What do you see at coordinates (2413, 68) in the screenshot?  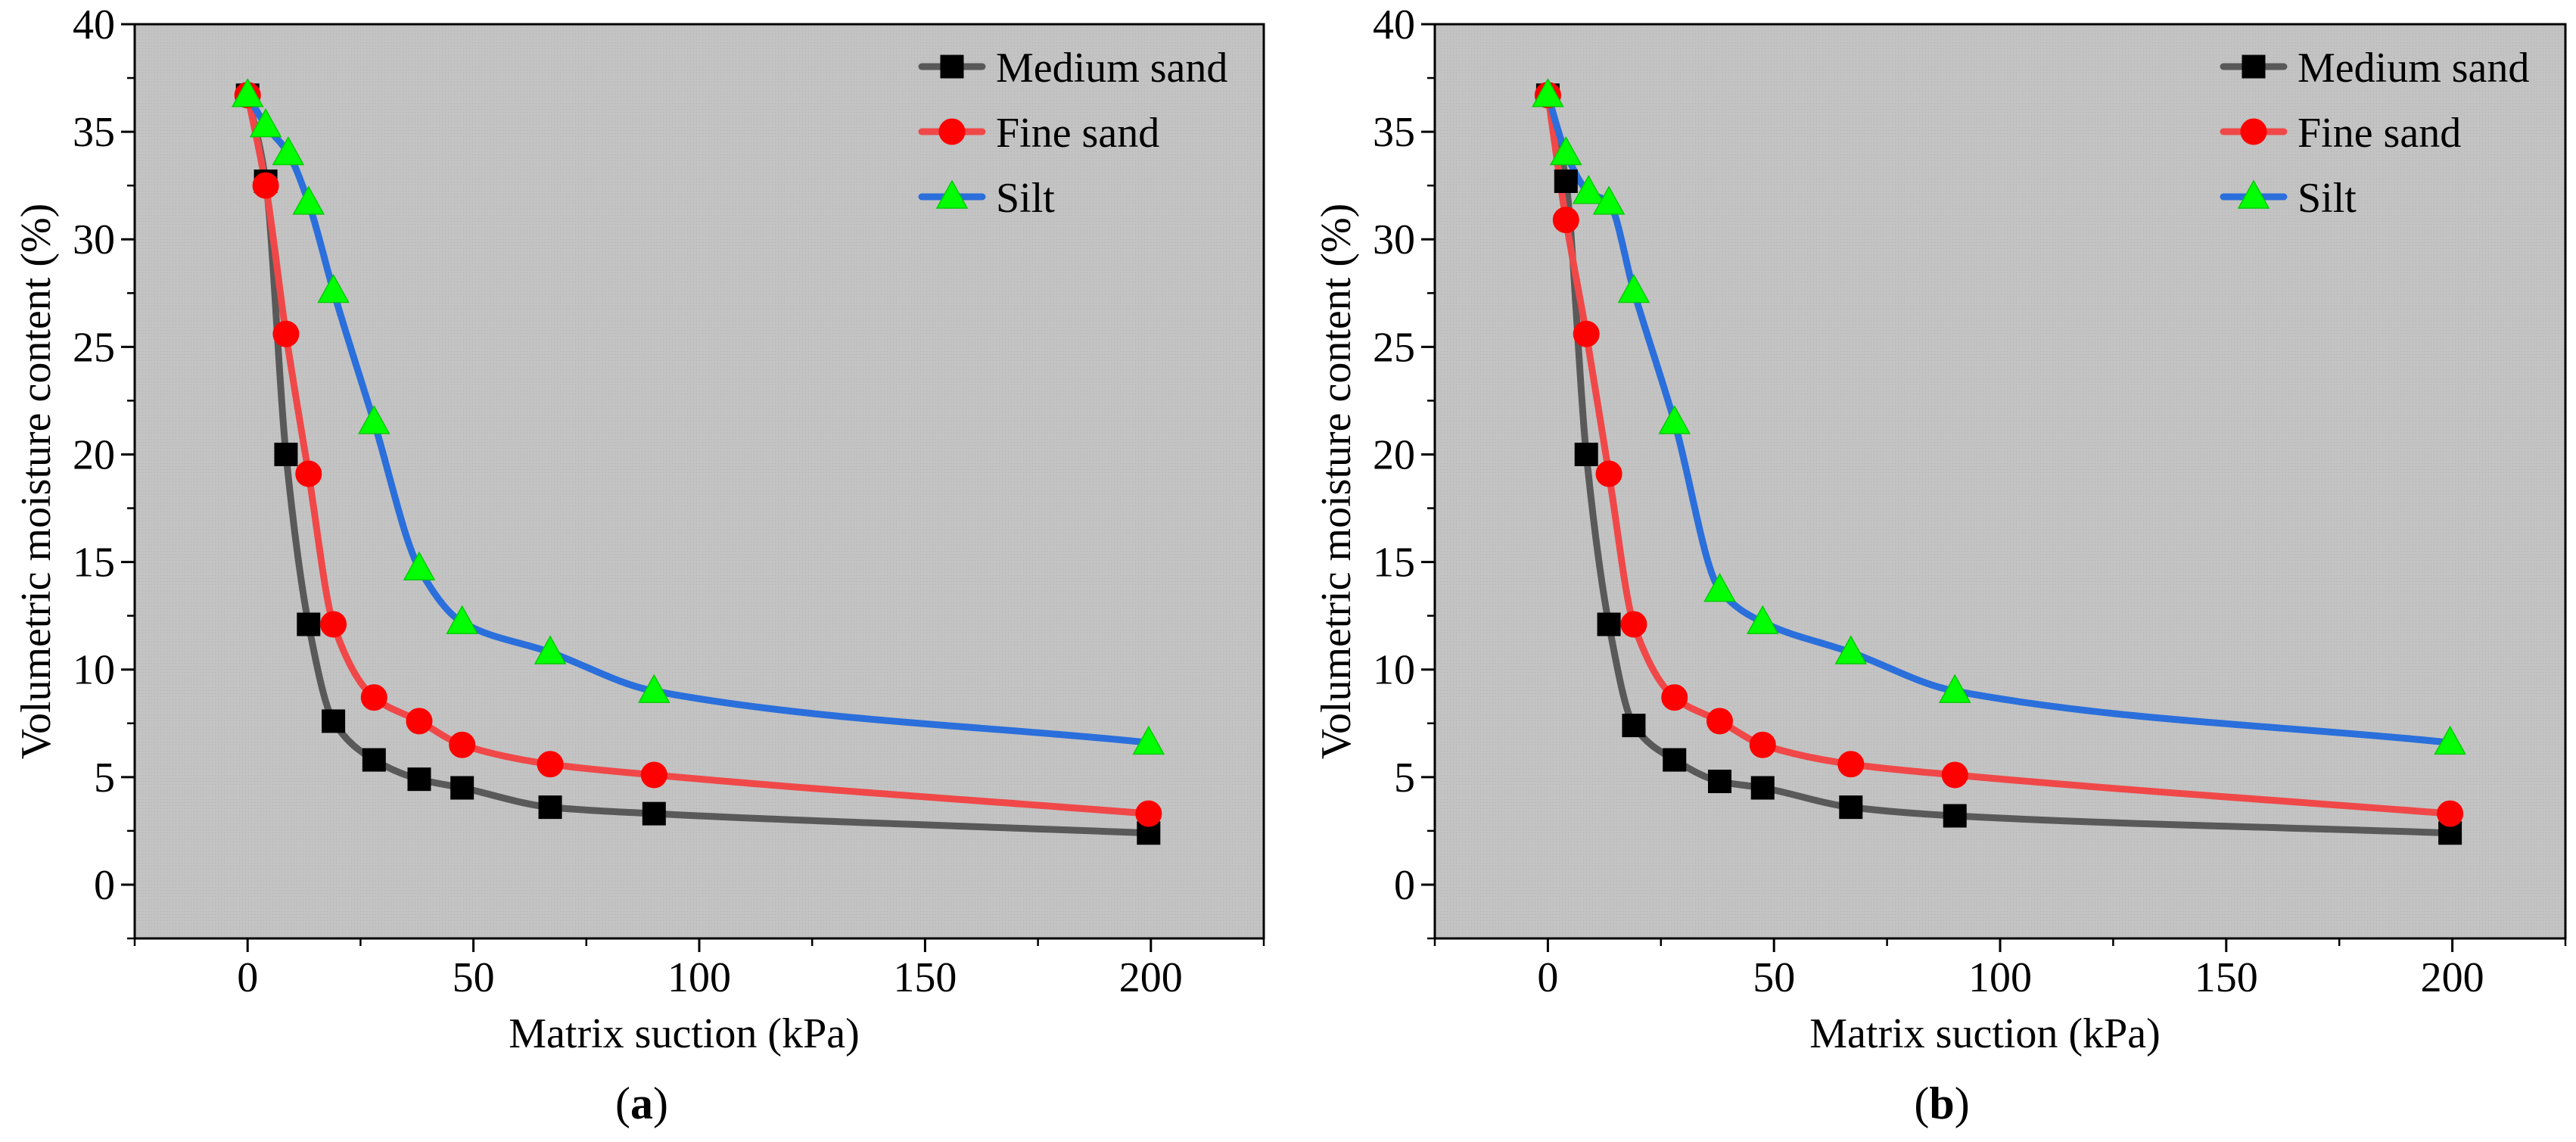 I see `legend-label: Medium sand` at bounding box center [2413, 68].